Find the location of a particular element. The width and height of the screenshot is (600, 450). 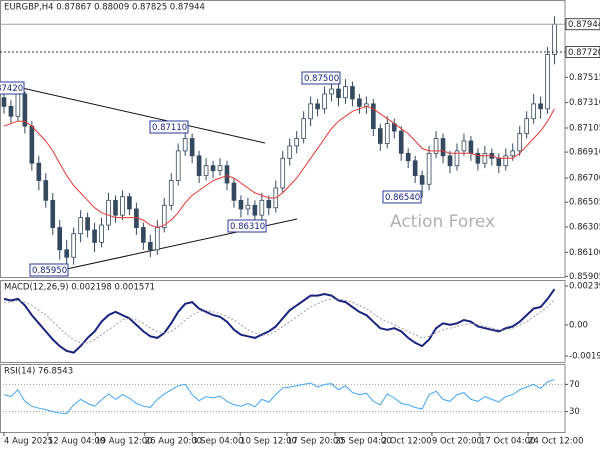

y-tick-label: 0.85905 is located at coordinates (584, 277).